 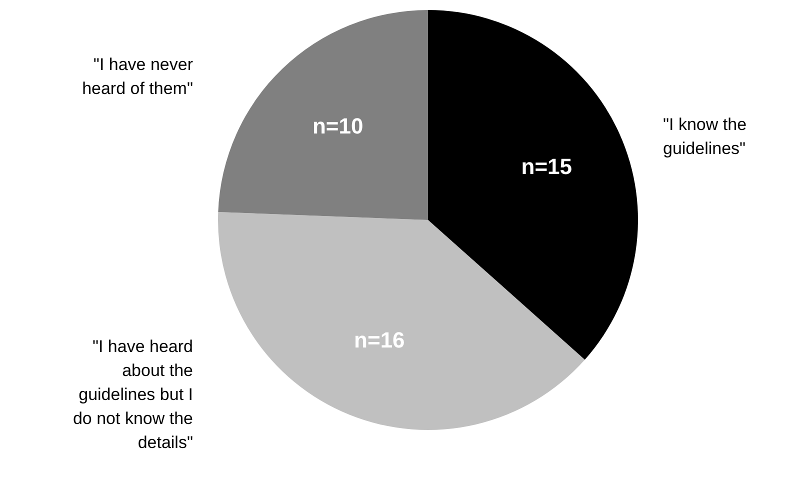 What do you see at coordinates (379, 340) in the screenshot?
I see `data-label: n=16` at bounding box center [379, 340].